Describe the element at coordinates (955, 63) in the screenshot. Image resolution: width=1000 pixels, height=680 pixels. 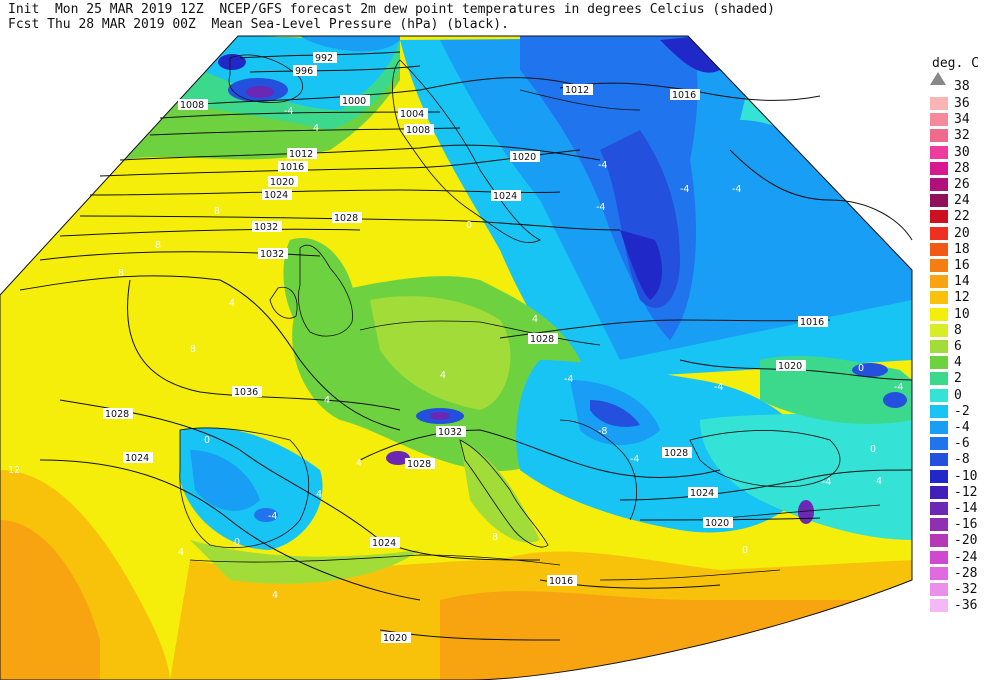
I see `legend-title: deg. C` at that location.